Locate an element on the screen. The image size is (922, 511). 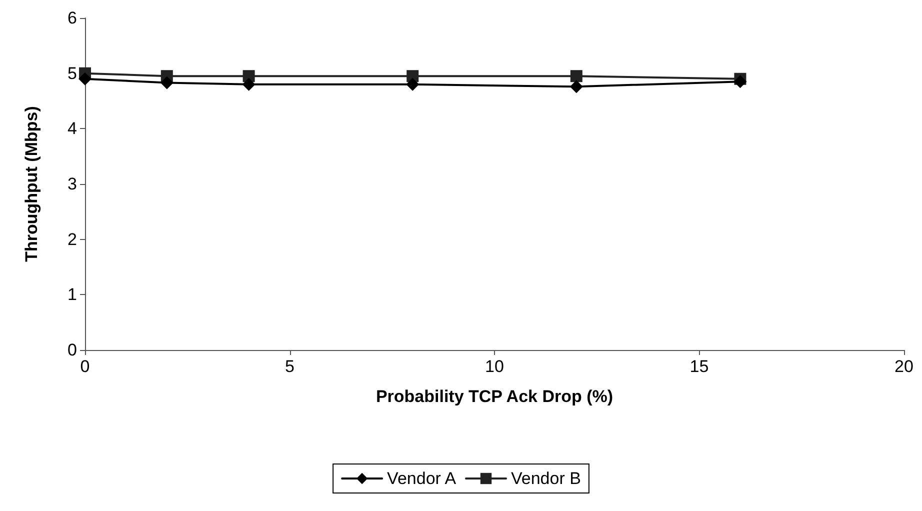
y-axis-title: Throughput (Mbps) is located at coordinates (31, 184).